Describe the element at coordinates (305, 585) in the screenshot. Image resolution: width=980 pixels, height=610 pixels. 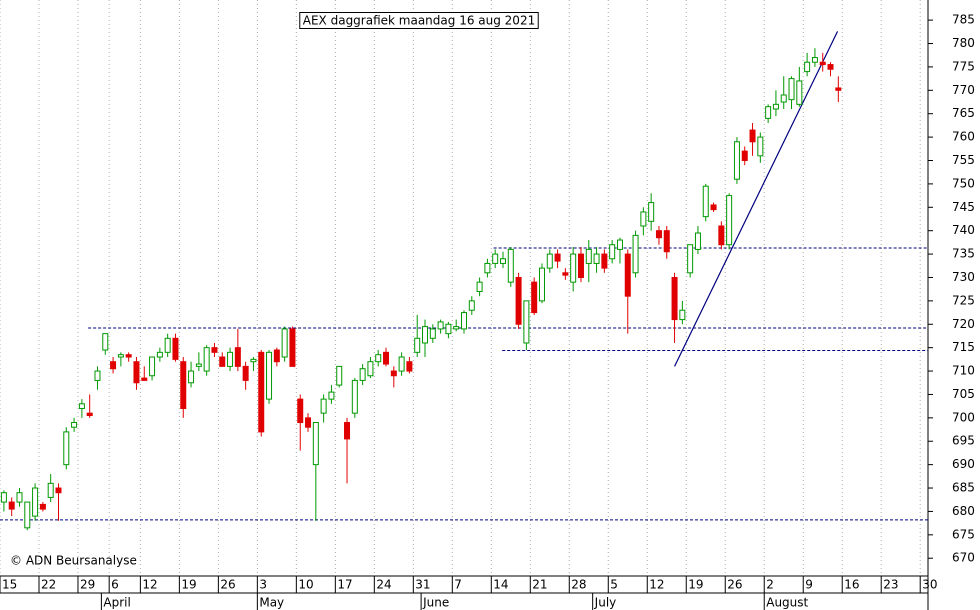
I see `x-tick-label: 10` at that location.